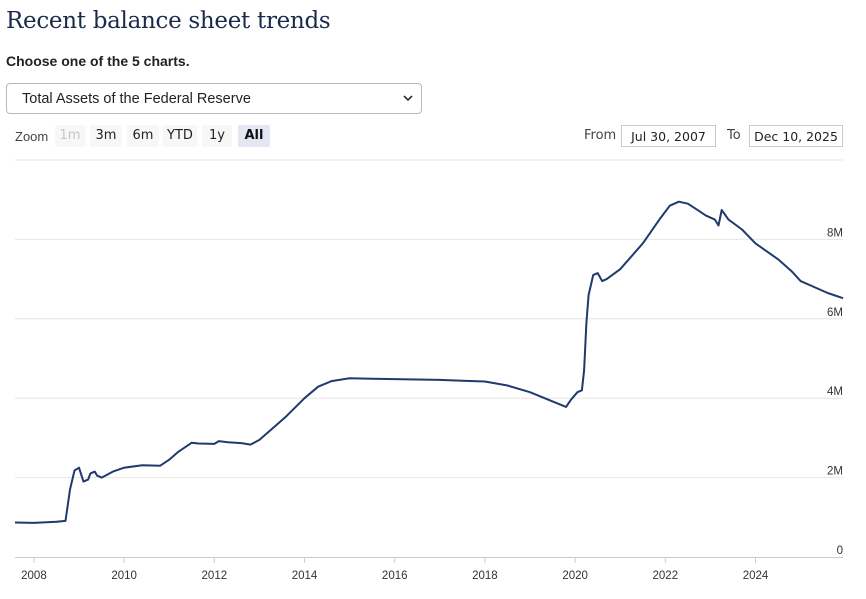 The width and height of the screenshot is (866, 599). What do you see at coordinates (835, 233) in the screenshot?
I see `y-tick-label: 8M` at bounding box center [835, 233].